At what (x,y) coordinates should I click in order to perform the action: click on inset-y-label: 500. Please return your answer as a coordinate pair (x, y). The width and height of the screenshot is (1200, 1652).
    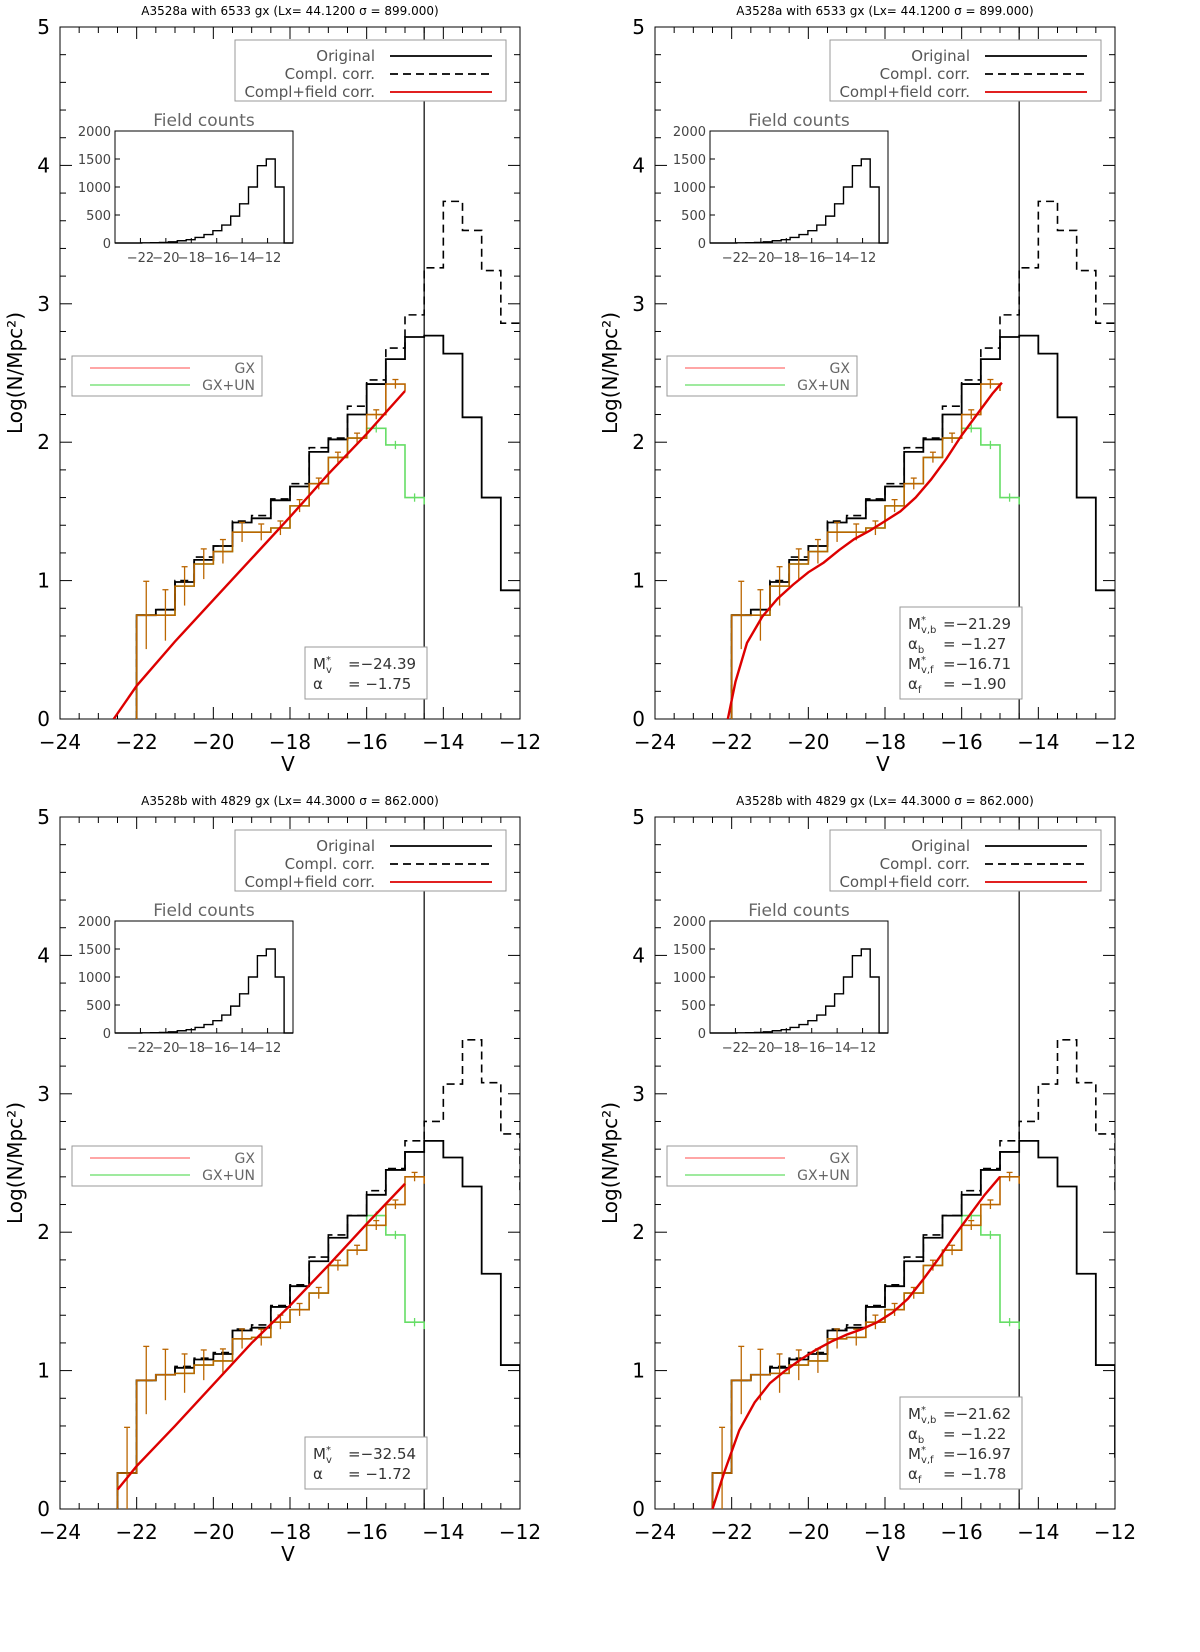
    Looking at the image, I should click on (693, 1006).